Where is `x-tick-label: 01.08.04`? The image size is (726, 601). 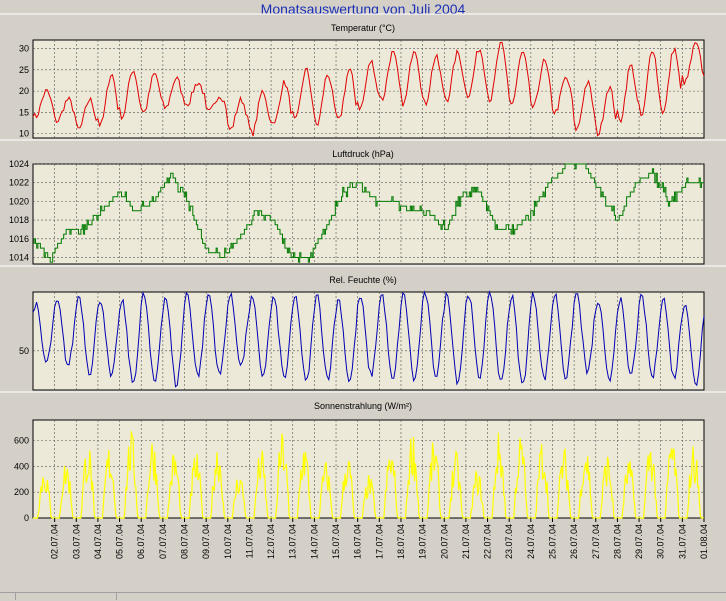
x-tick-label: 01.08.04 is located at coordinates (704, 541).